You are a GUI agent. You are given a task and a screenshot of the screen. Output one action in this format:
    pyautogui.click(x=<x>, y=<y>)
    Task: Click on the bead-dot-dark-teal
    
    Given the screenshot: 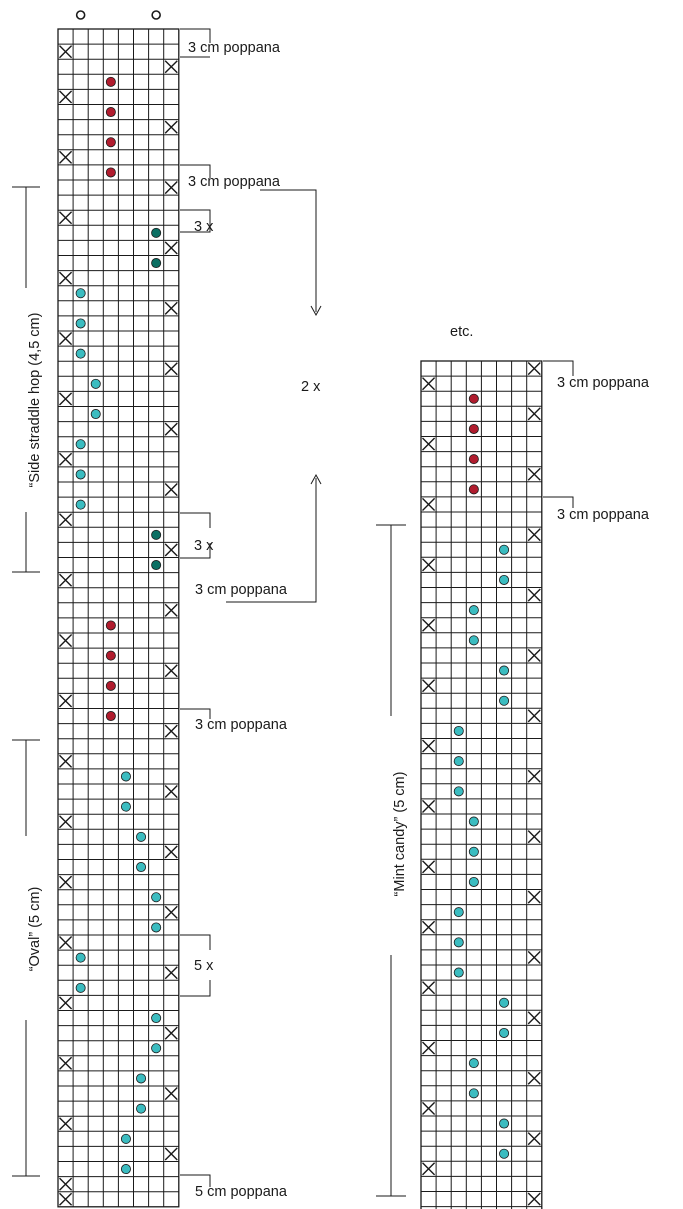 What is the action you would take?
    pyautogui.click(x=156, y=232)
    